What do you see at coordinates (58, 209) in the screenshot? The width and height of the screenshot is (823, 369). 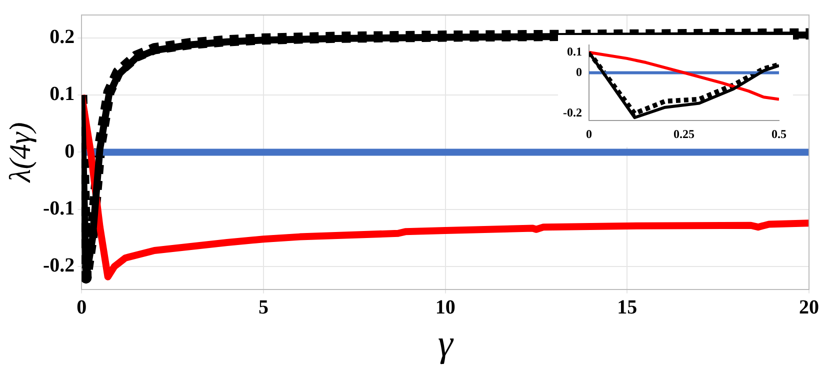 I see `y-tick-label: -0.1` at bounding box center [58, 209].